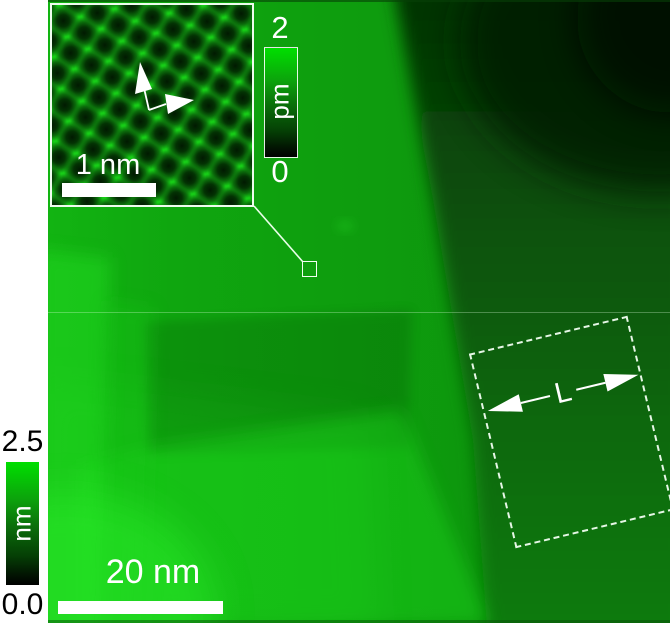  I want to click on inset-scale-label: 1 nm, so click(108, 165).